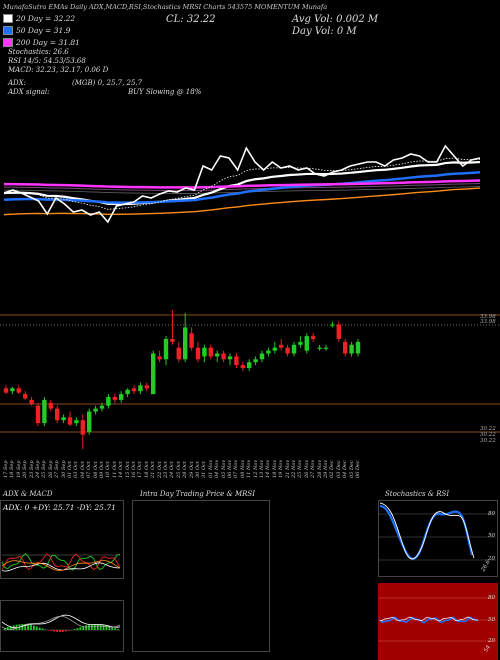 The height and width of the screenshot is (660, 500). Describe the element at coordinates (313, 468) in the screenshot. I see `date-tick: 27 Nov` at that location.